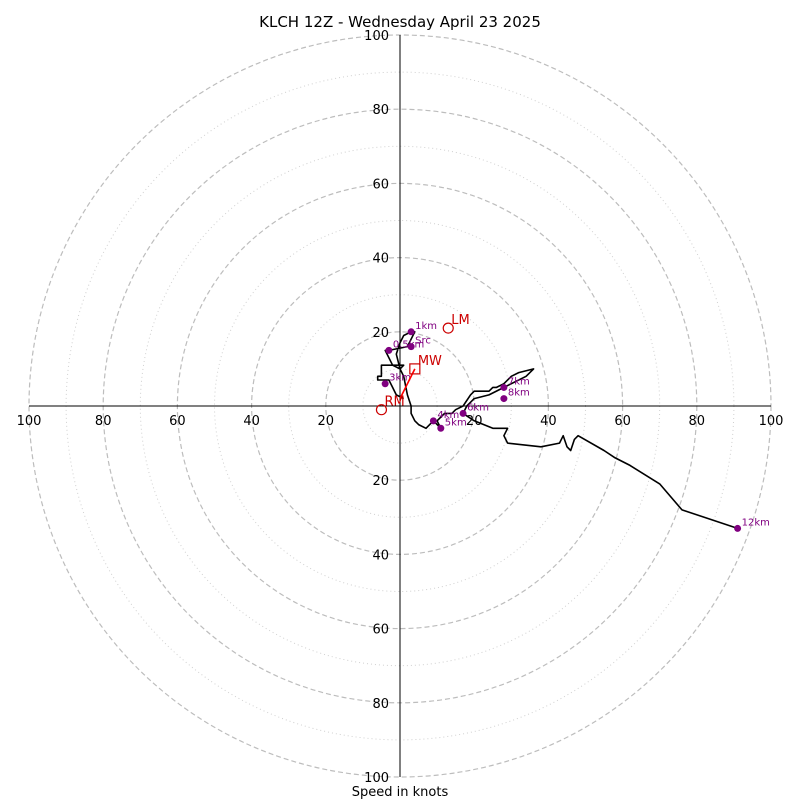 The height and width of the screenshot is (800, 800). What do you see at coordinates (326, 421) in the screenshot?
I see `x-tick-label: 20` at bounding box center [326, 421].